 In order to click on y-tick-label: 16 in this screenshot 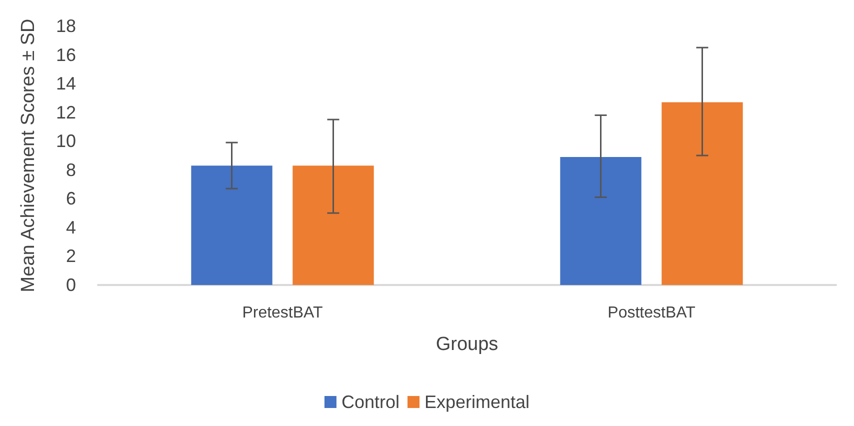, I will do `click(66, 54)`.